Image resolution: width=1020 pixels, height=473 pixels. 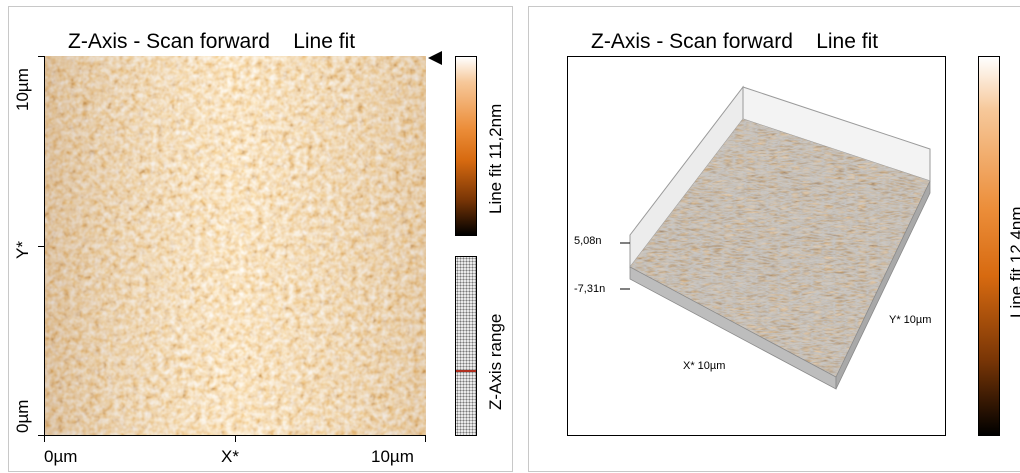 What do you see at coordinates (61, 456) in the screenshot?
I see `x-min-label: 0µm` at bounding box center [61, 456].